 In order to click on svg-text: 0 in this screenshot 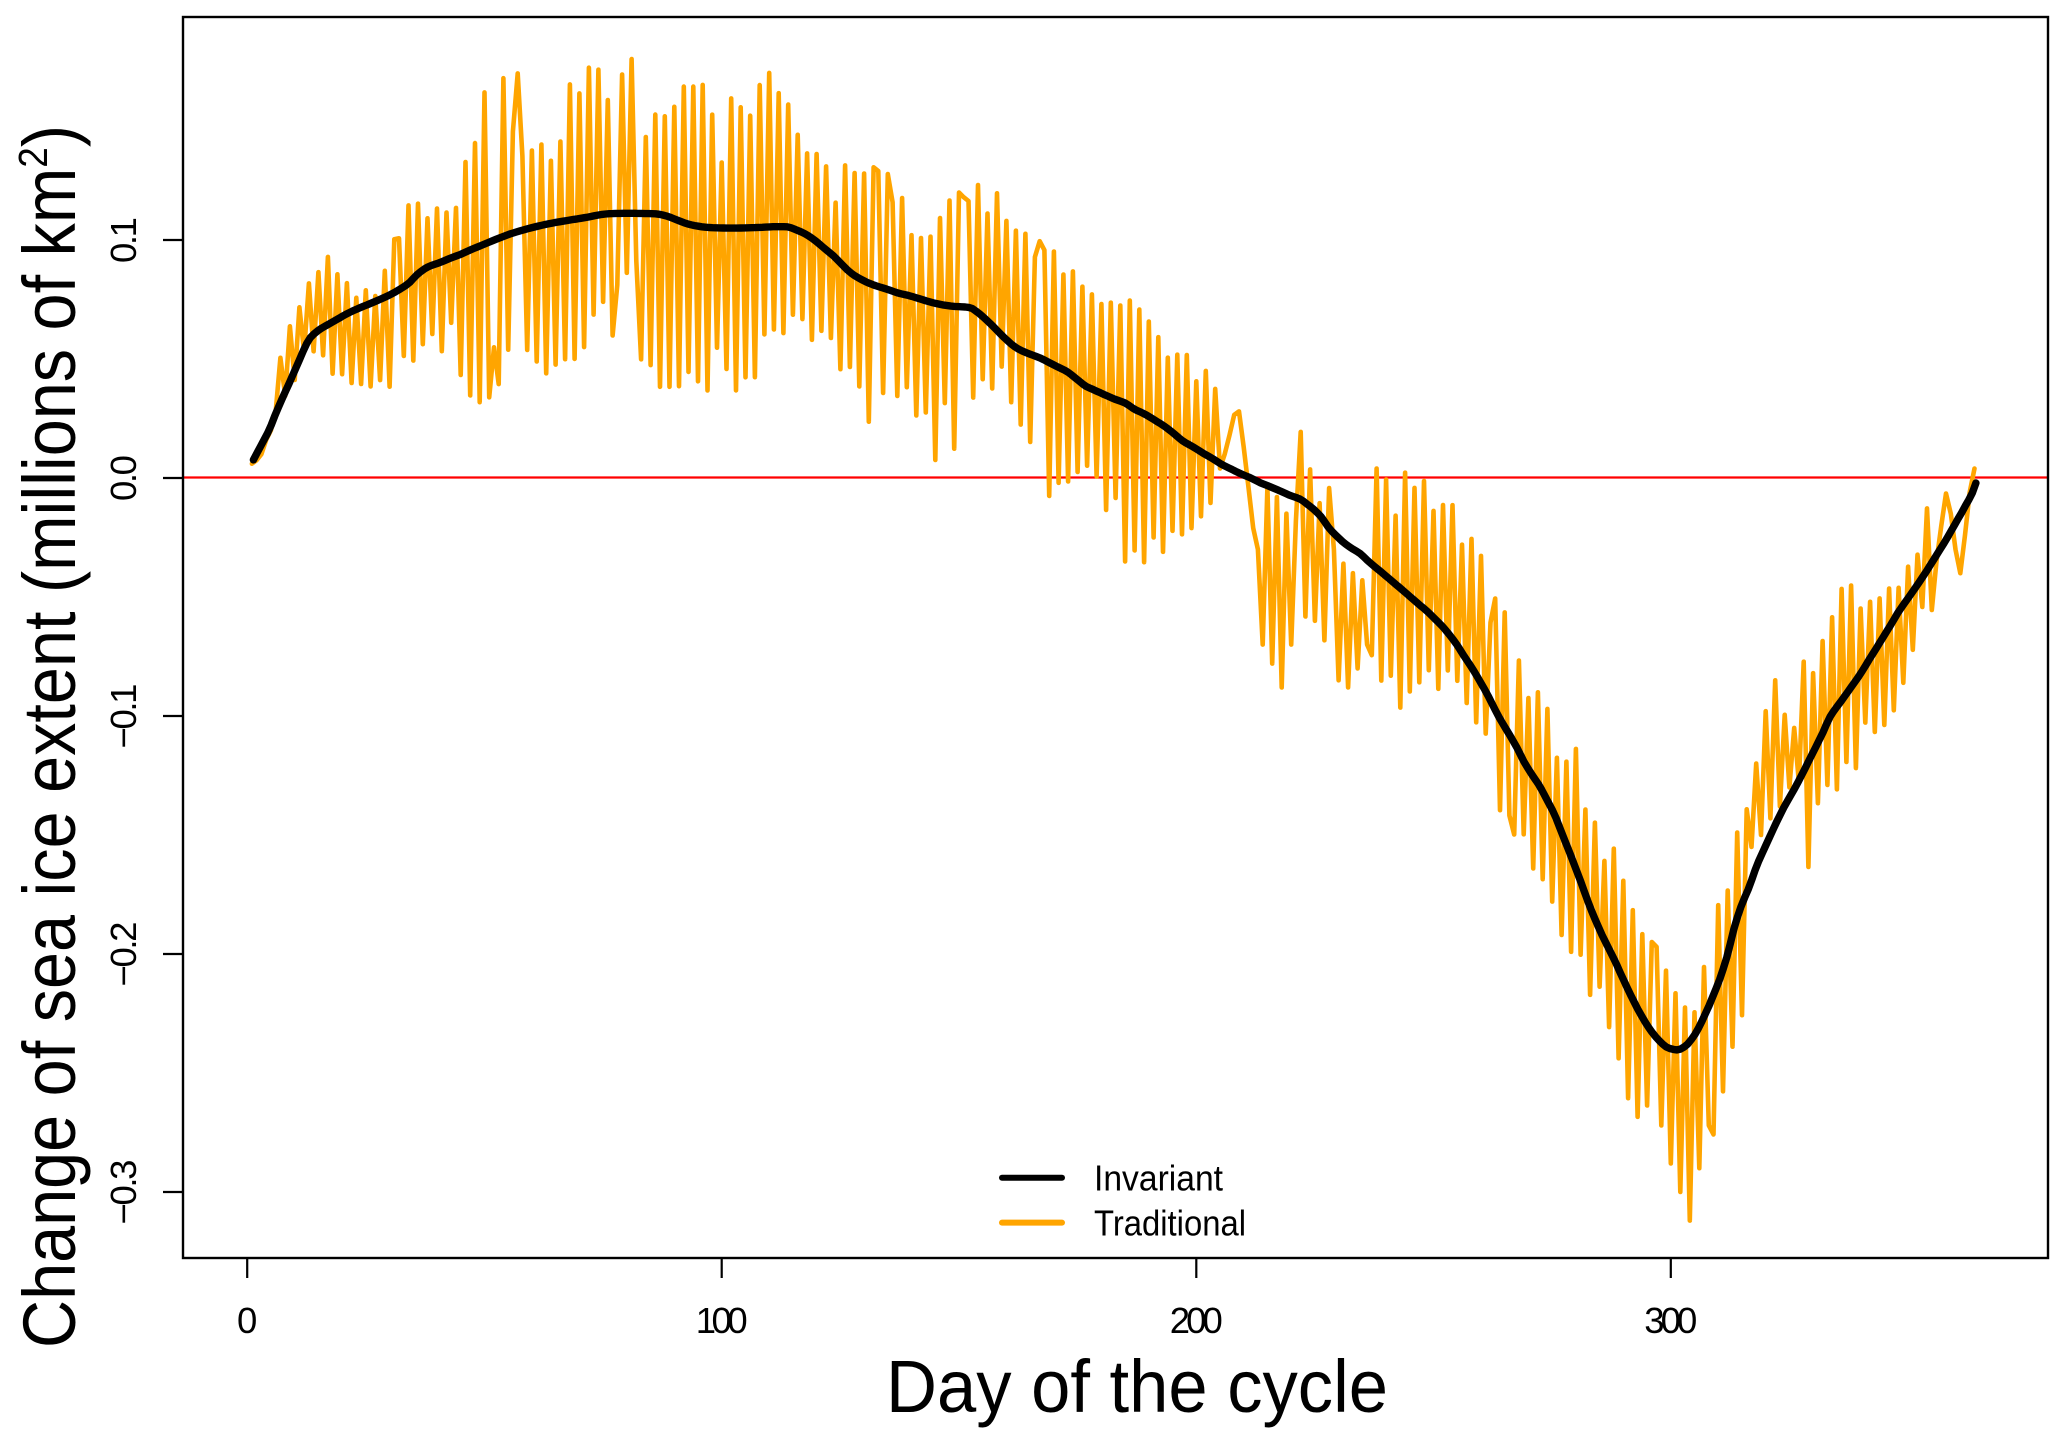, I will do `click(247, 1320)`.